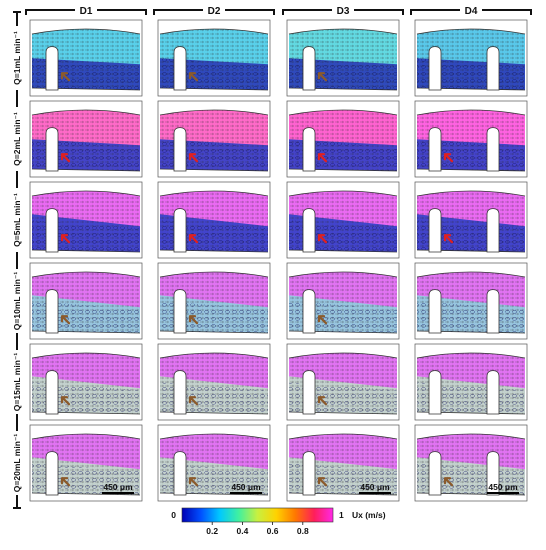  I want to click on row-label-q1: Q=1mL min⁻¹, so click(17, 58).